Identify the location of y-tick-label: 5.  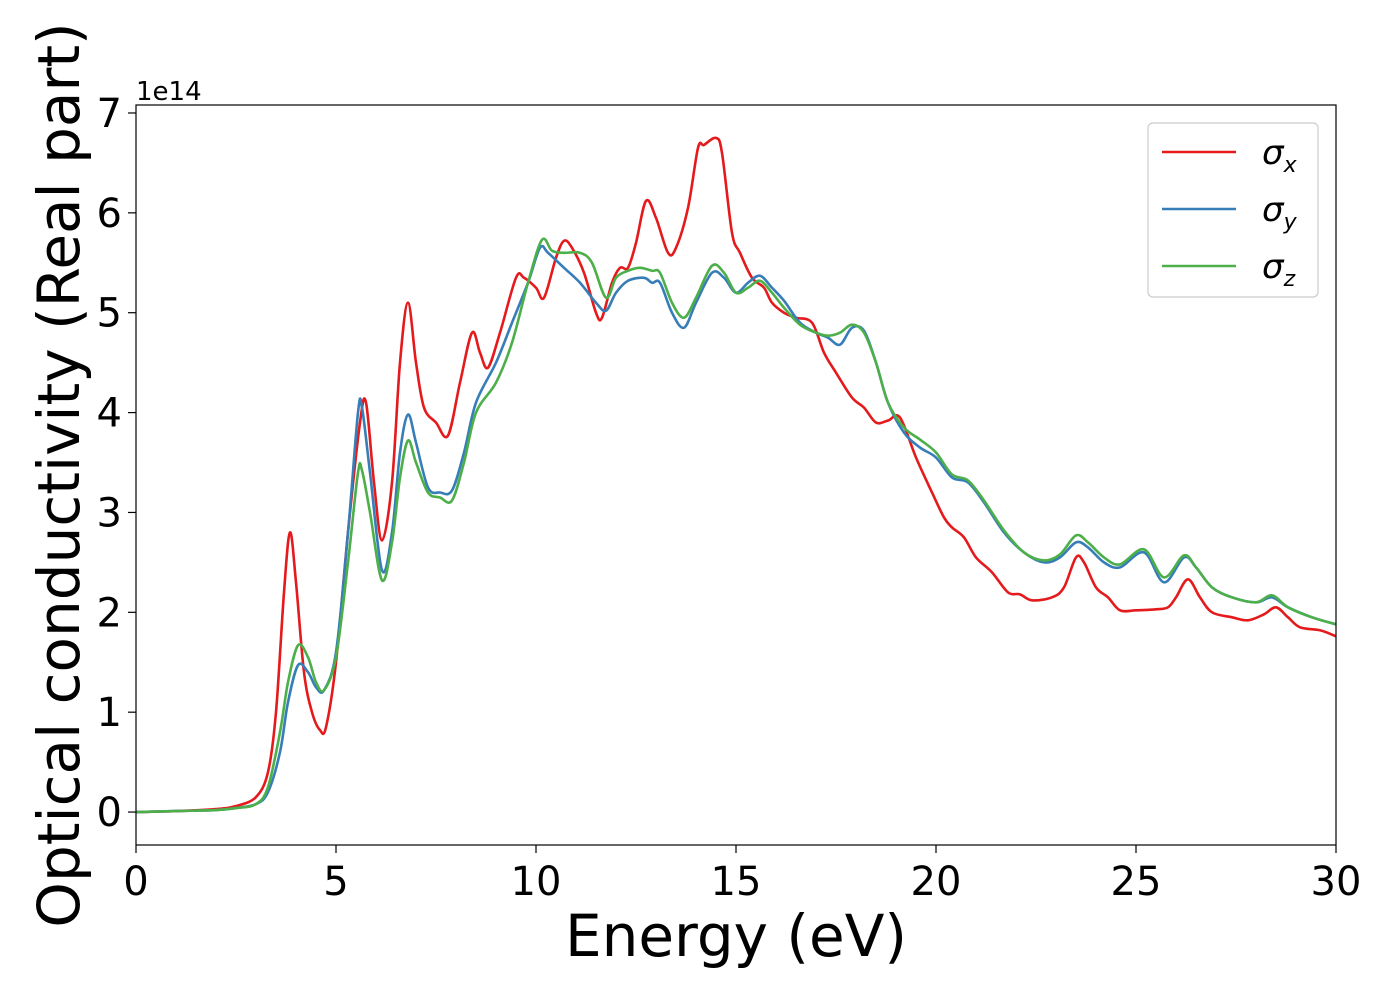
(109, 314).